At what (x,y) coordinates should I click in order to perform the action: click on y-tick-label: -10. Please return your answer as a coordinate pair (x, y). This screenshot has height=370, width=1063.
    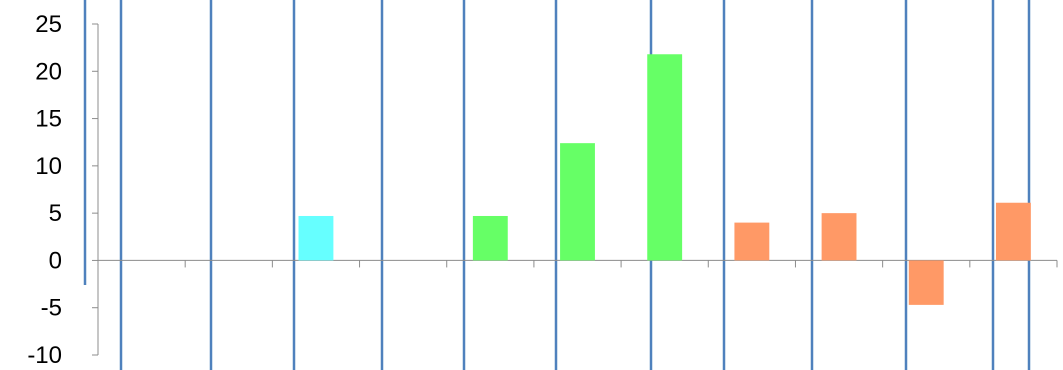
    Looking at the image, I should click on (44, 355).